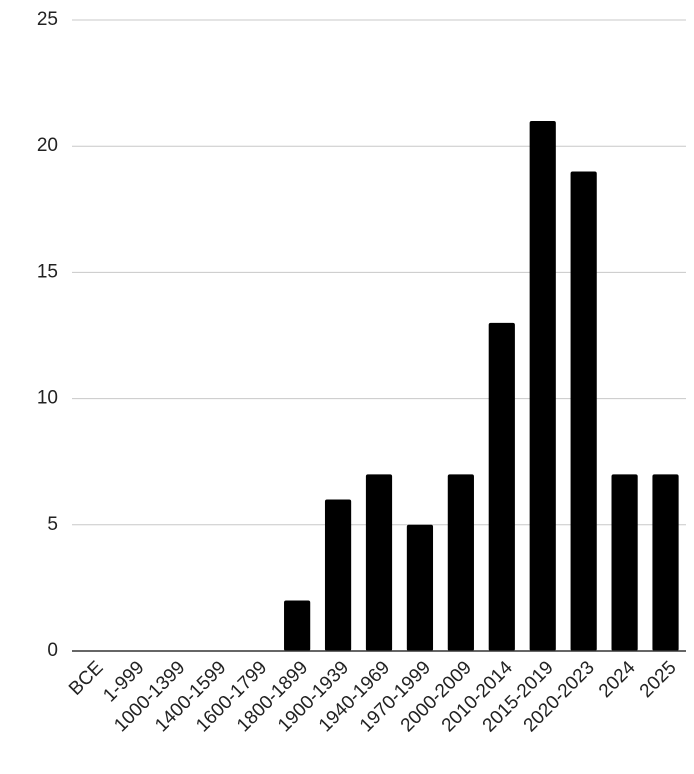  Describe the element at coordinates (617, 679) in the screenshot. I see `x-tick-label: 2024` at that location.